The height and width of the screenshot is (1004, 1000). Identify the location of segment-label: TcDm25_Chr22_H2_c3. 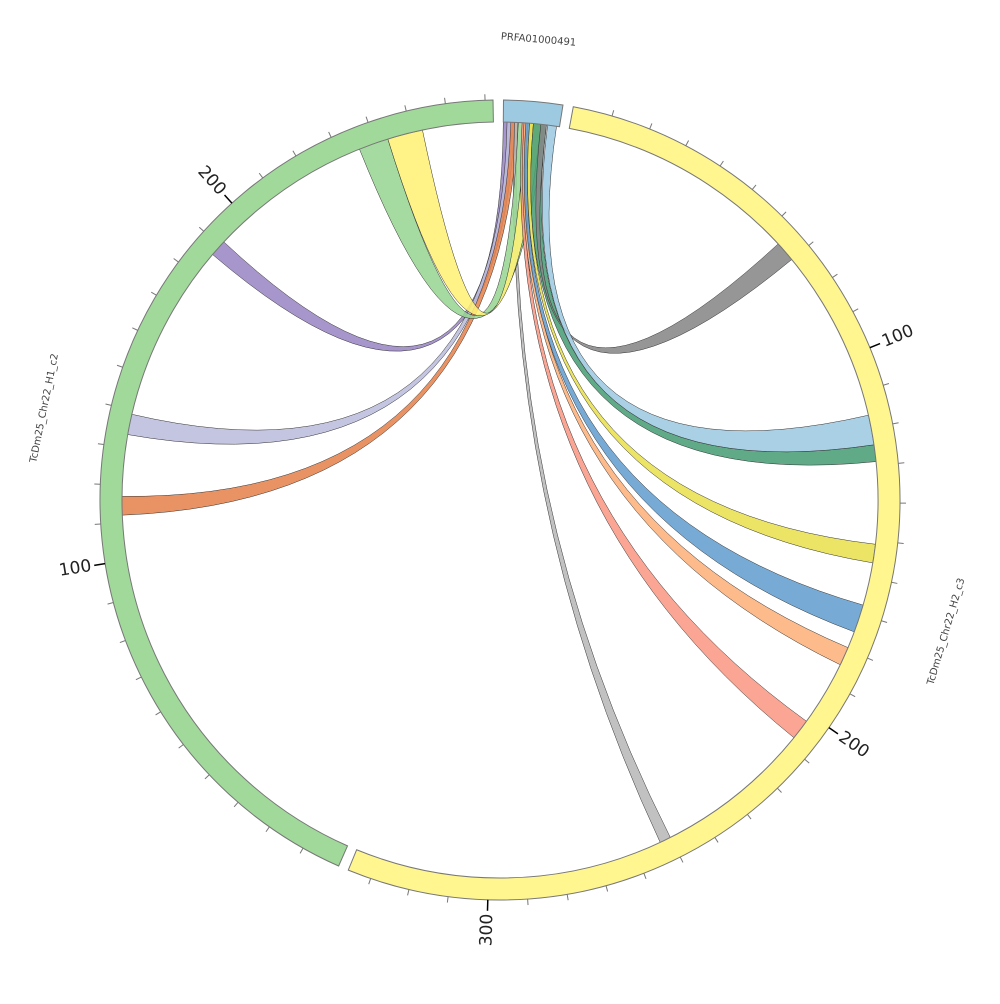
(946, 632).